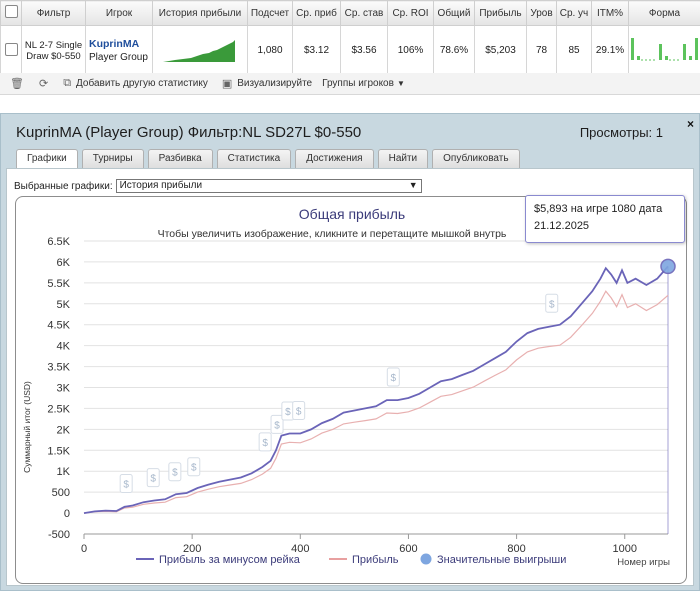  I want to click on column-header-avg-entrants: Ср. уч, so click(574, 13).